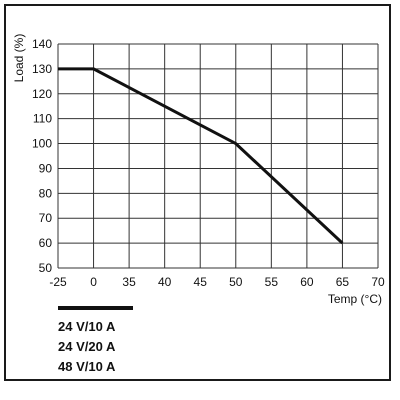 This screenshot has width=400, height=400. Describe the element at coordinates (201, 282) in the screenshot. I see `x-tick-label: 45` at that location.